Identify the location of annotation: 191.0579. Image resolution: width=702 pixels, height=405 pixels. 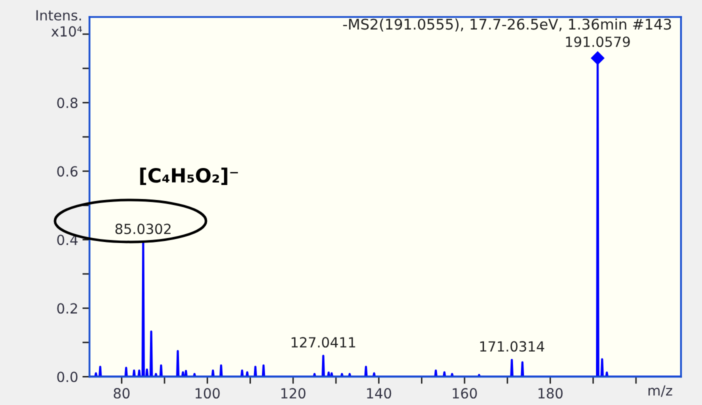
(598, 42).